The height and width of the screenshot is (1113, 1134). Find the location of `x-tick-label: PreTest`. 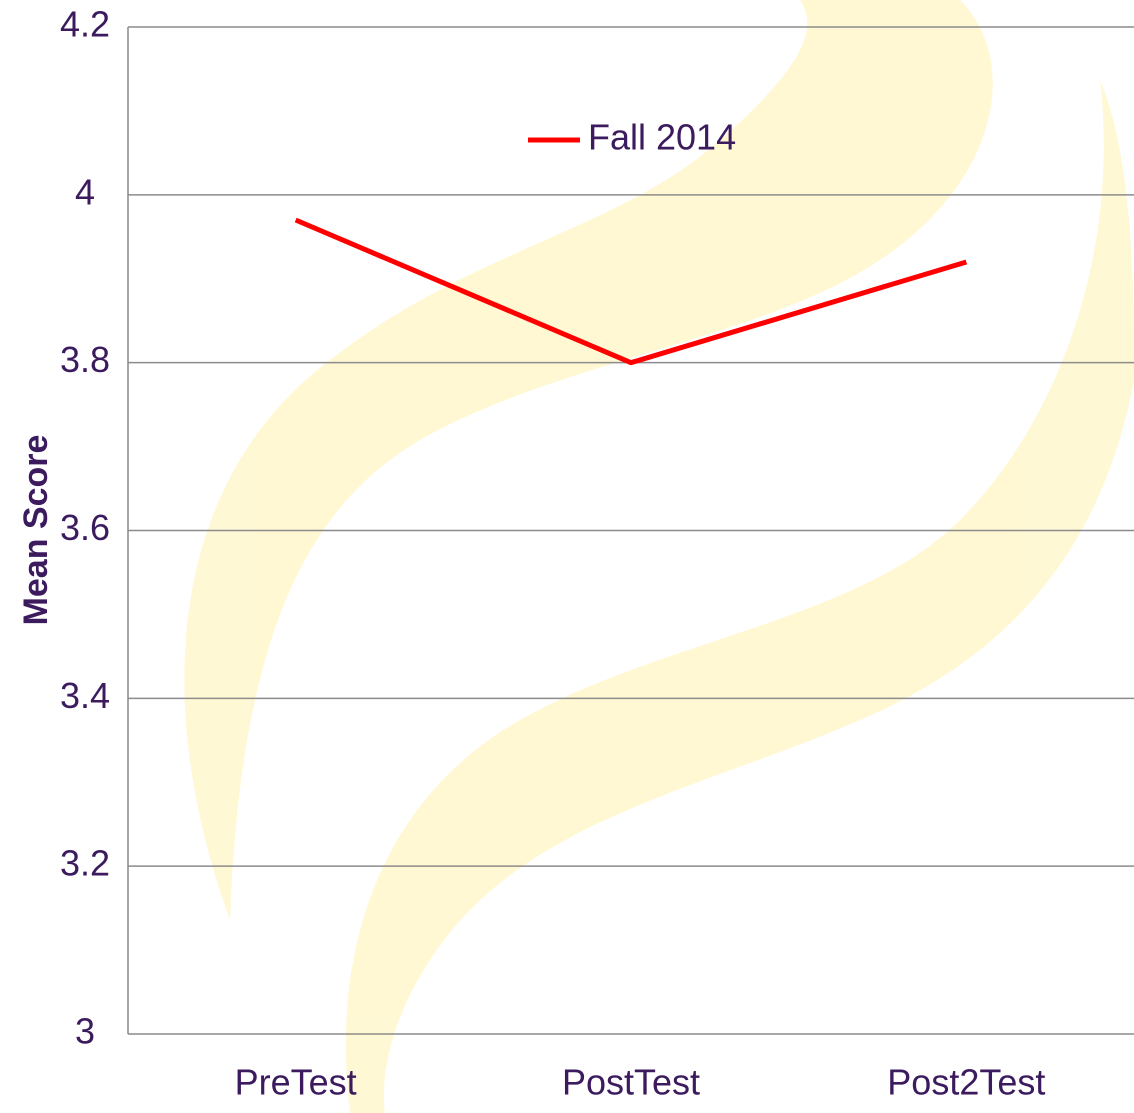

x-tick-label: PreTest is located at coordinates (296, 1082).